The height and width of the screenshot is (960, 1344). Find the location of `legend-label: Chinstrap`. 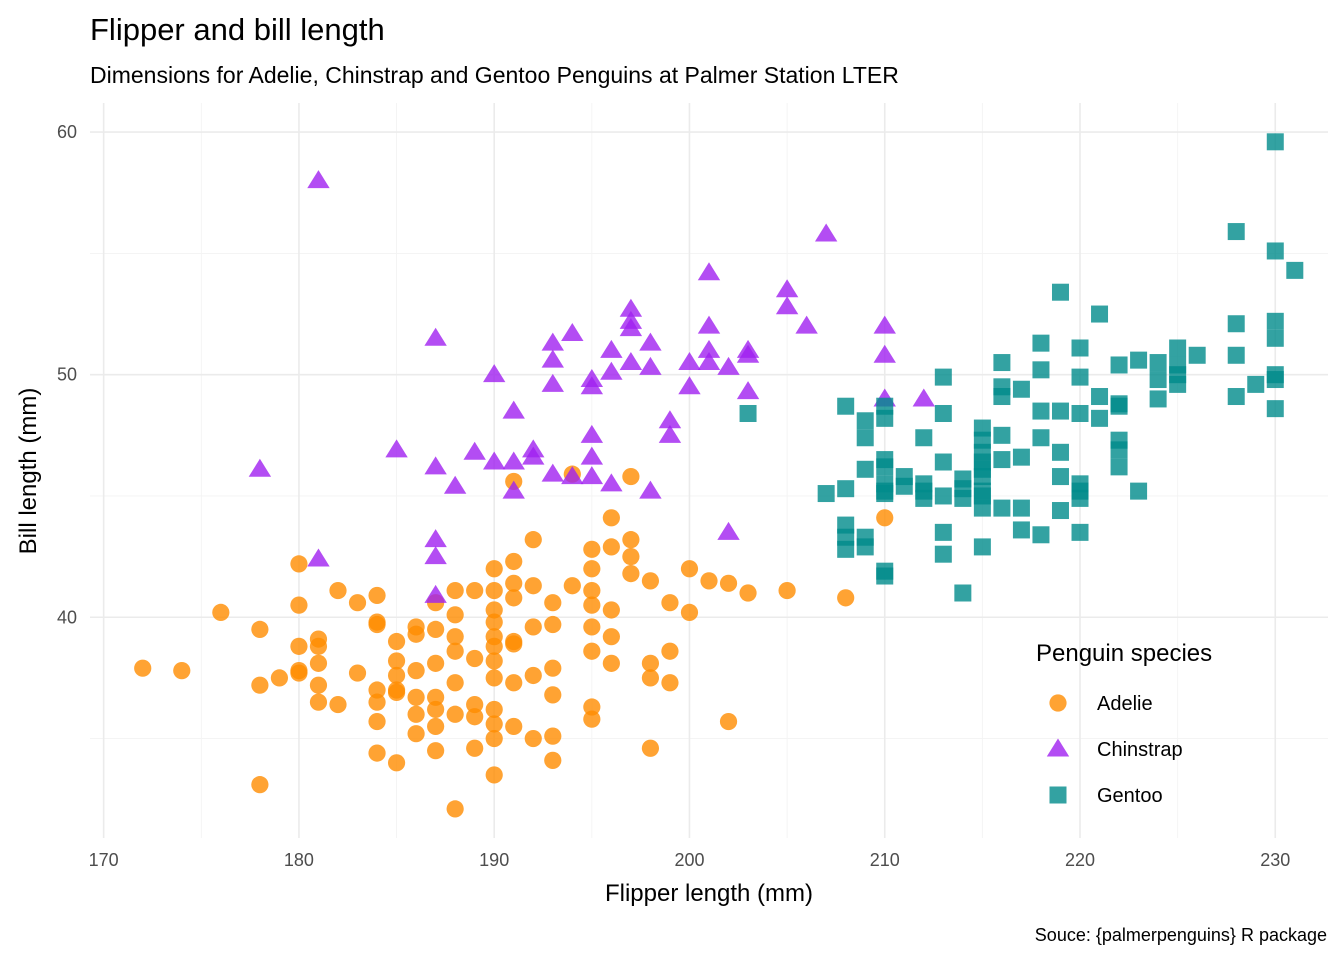

legend-label: Chinstrap is located at coordinates (1140, 750).